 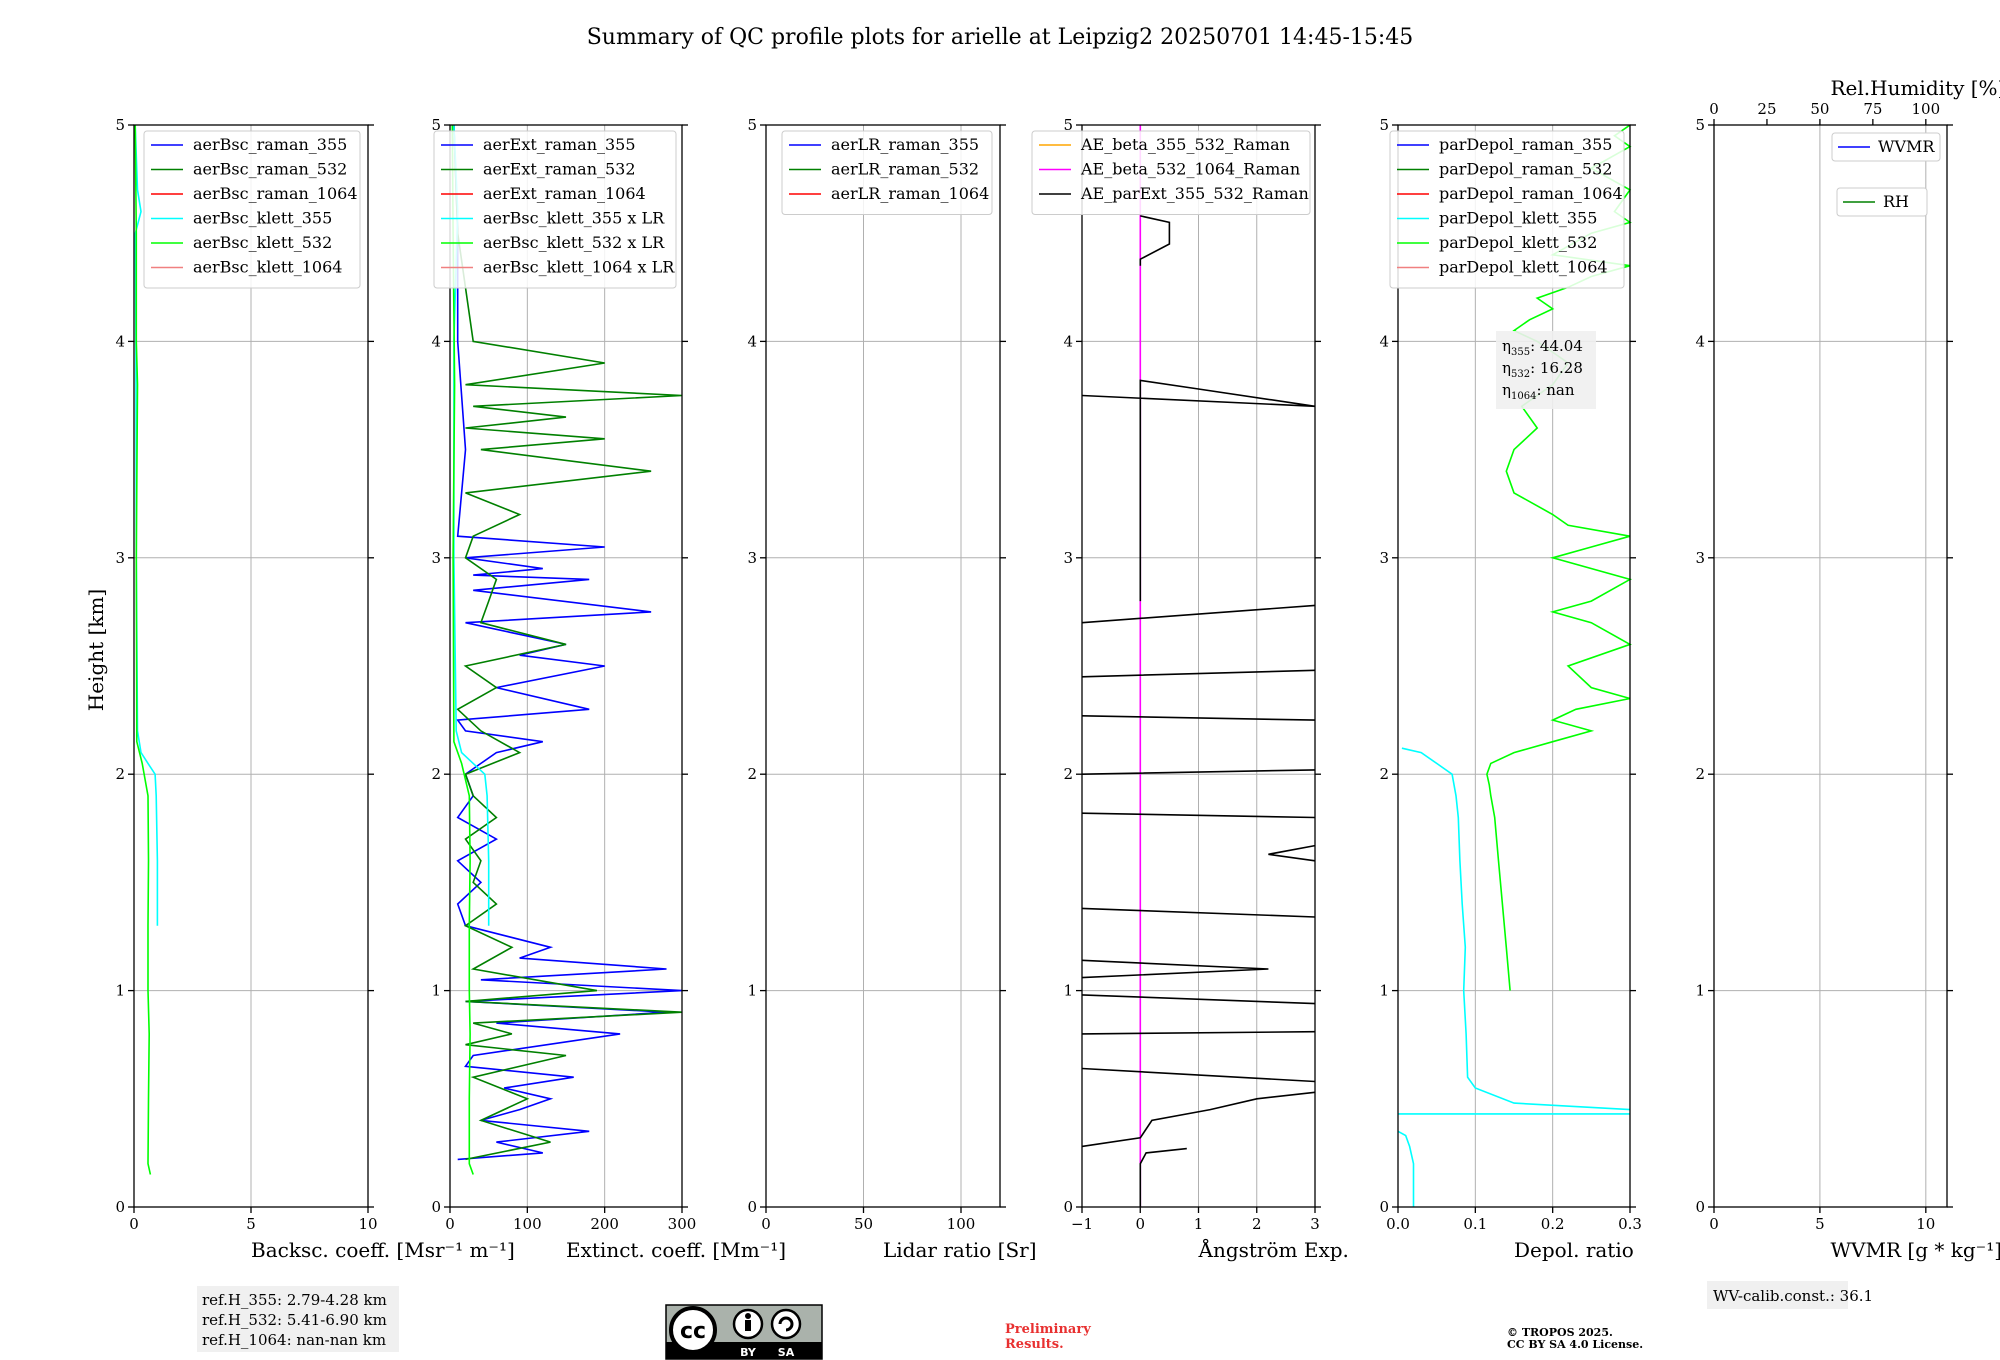 I want to click on x-axis-label: Lidar ratio [Sr], so click(x=960, y=1250).